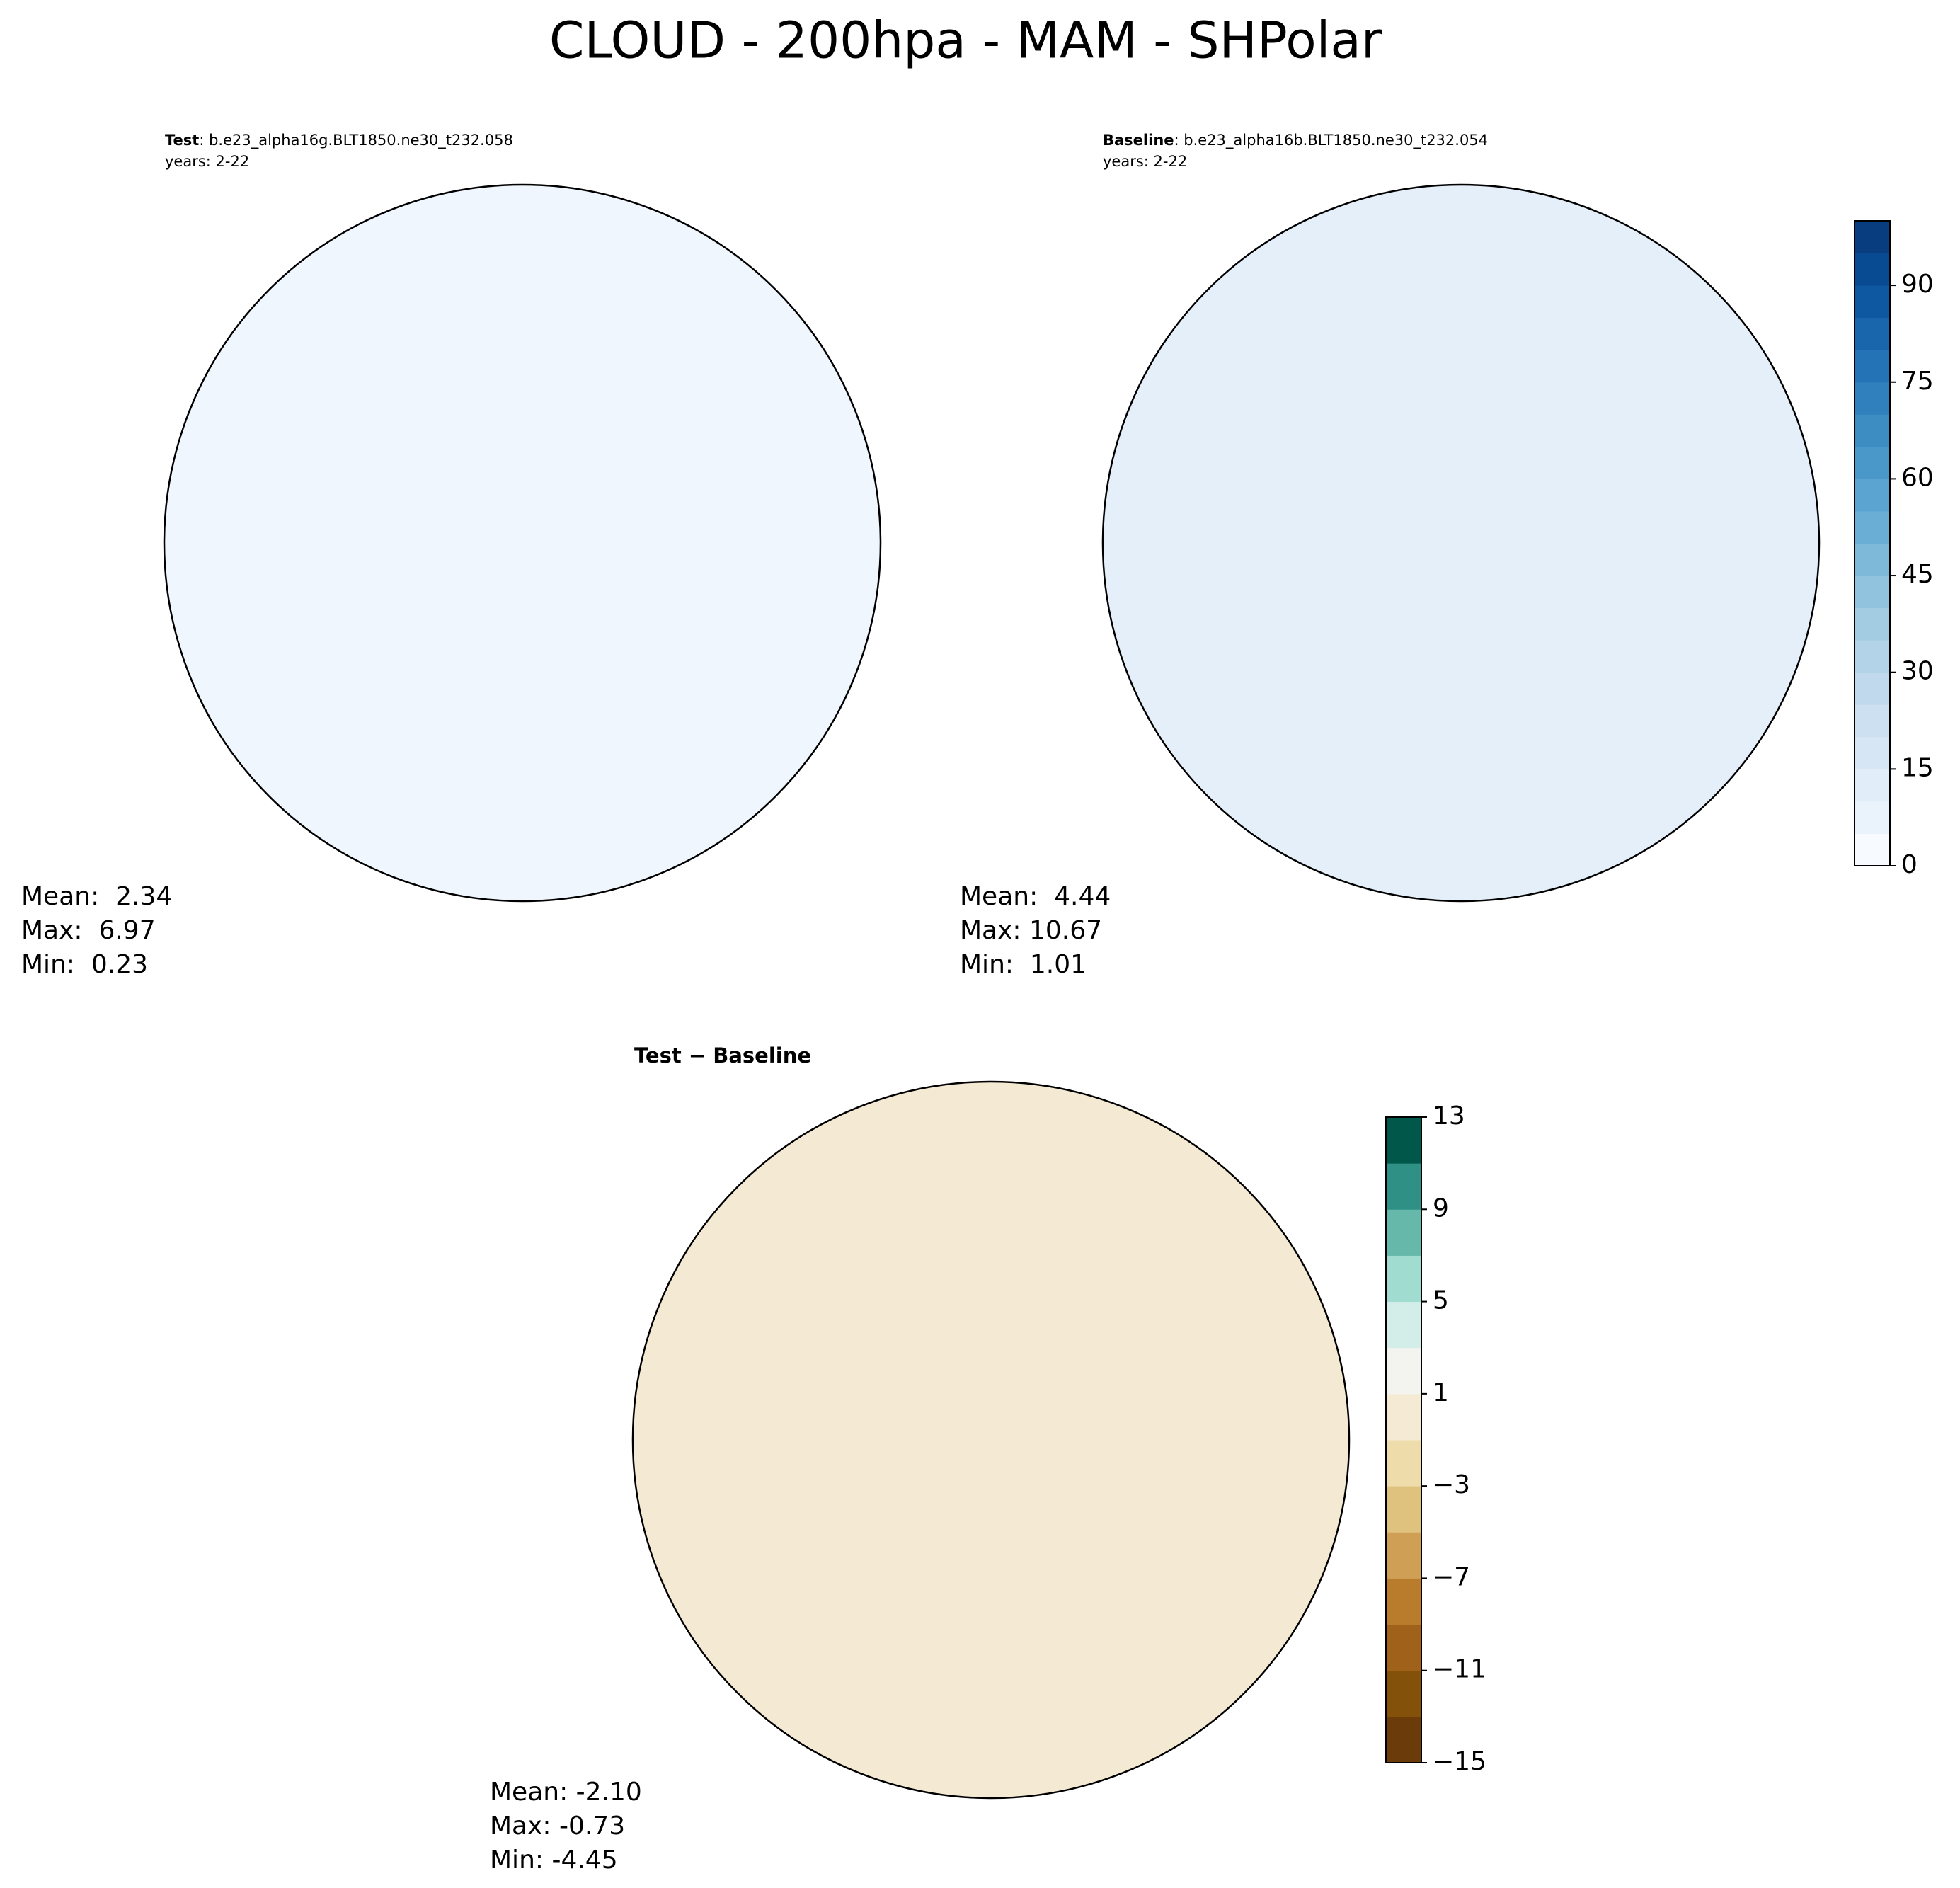  What do you see at coordinates (96, 897) in the screenshot?
I see `stat-line: Mean: 2.34` at bounding box center [96, 897].